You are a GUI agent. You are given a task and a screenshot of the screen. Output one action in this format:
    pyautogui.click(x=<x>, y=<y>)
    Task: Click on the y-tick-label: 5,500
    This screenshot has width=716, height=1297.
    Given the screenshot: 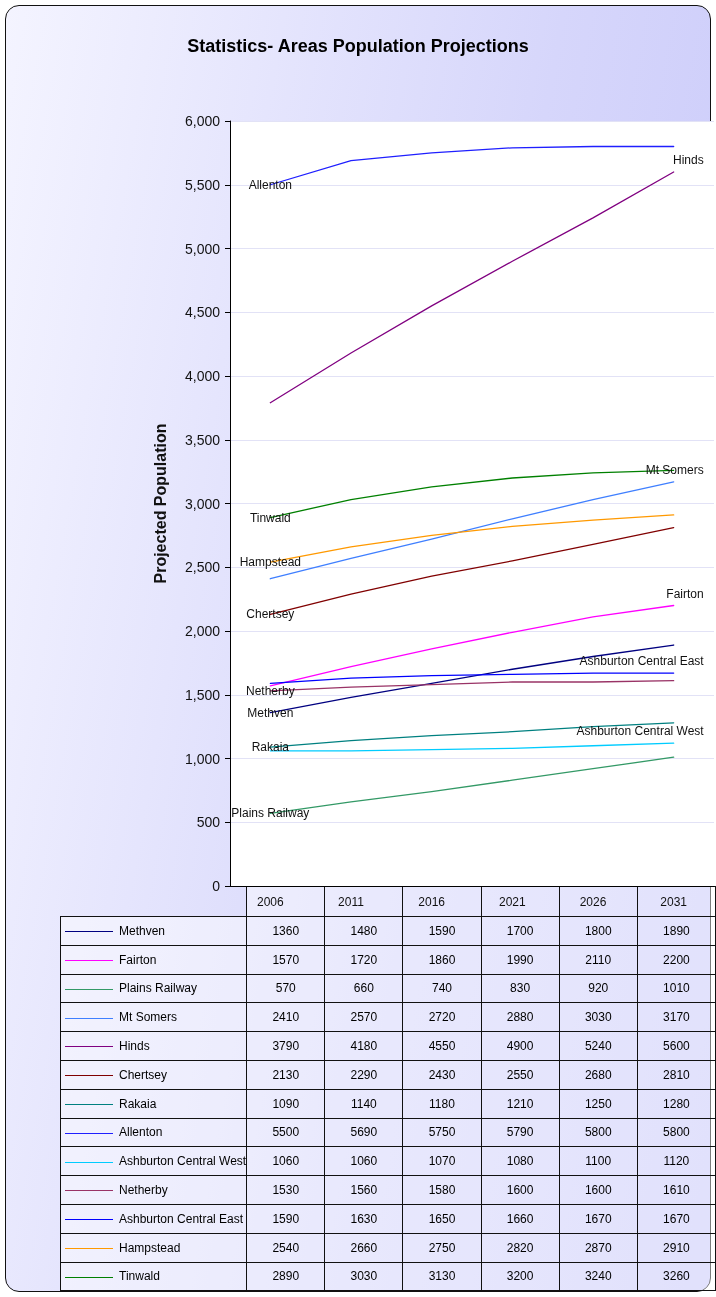 What is the action you would take?
    pyautogui.click(x=202, y=184)
    